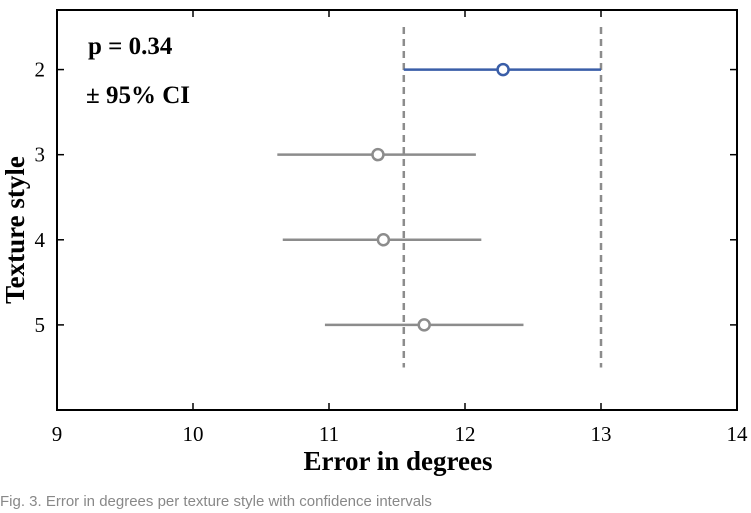 The height and width of the screenshot is (513, 751). What do you see at coordinates (15, 230) in the screenshot?
I see `y-axis-title: Texture style` at bounding box center [15, 230].